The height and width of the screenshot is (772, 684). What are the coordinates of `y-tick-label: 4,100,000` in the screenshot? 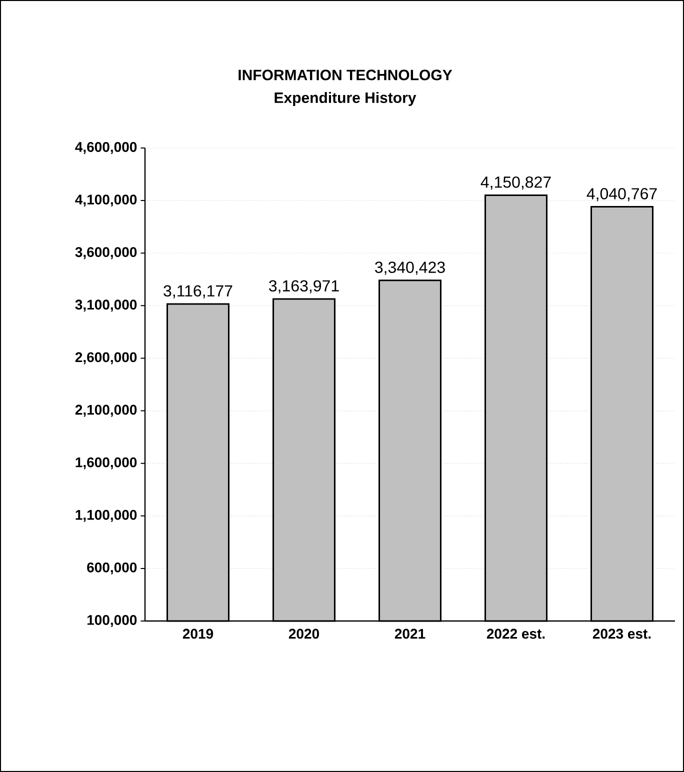 It's located at (106, 200).